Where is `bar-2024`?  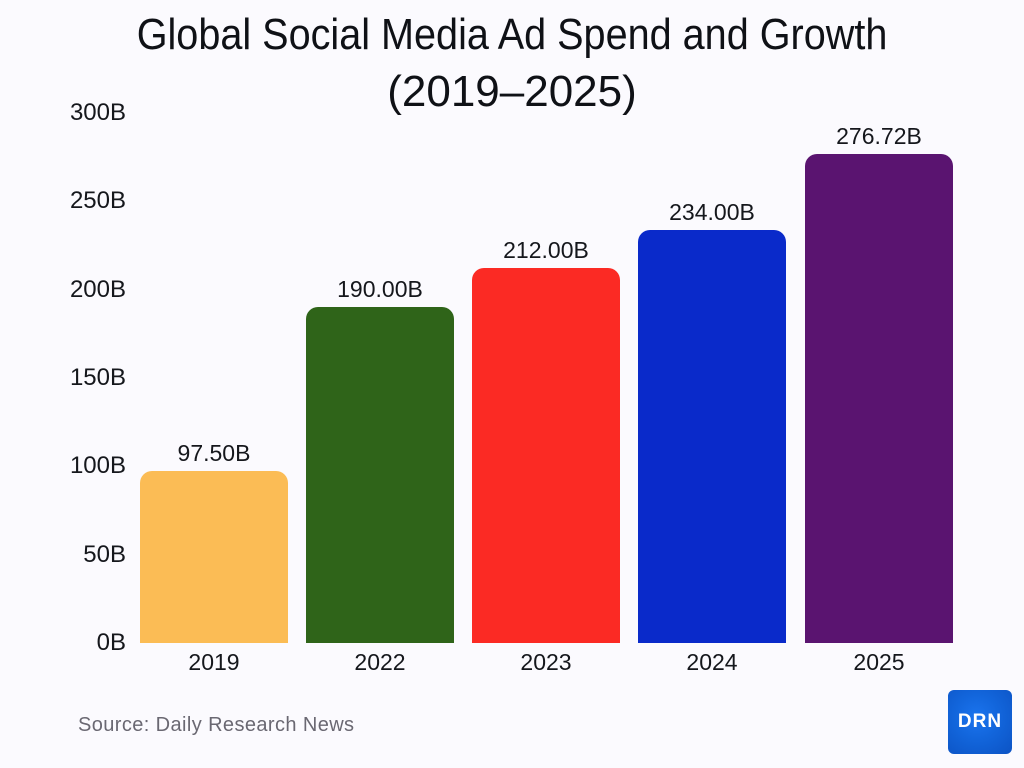 bar-2024 is located at coordinates (712, 436).